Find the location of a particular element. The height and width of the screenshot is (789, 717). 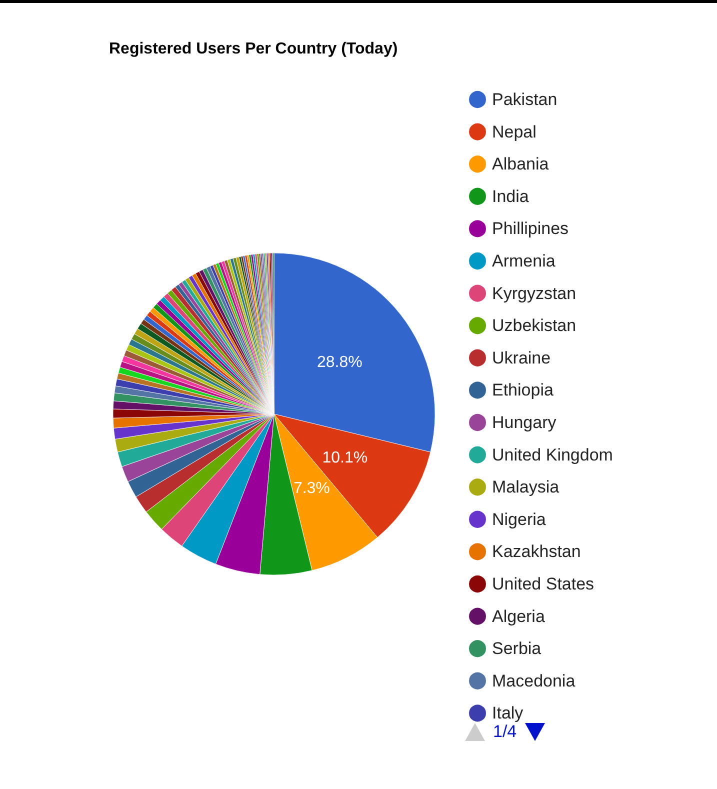

legend-label: Hungary is located at coordinates (524, 422).